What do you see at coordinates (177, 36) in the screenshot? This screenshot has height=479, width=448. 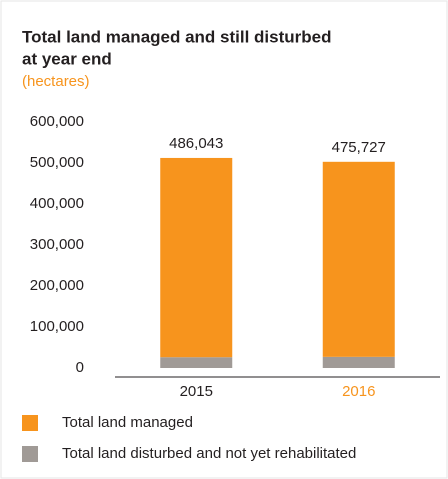 I see `chart-title: Total land managed and still disturbed` at bounding box center [177, 36].